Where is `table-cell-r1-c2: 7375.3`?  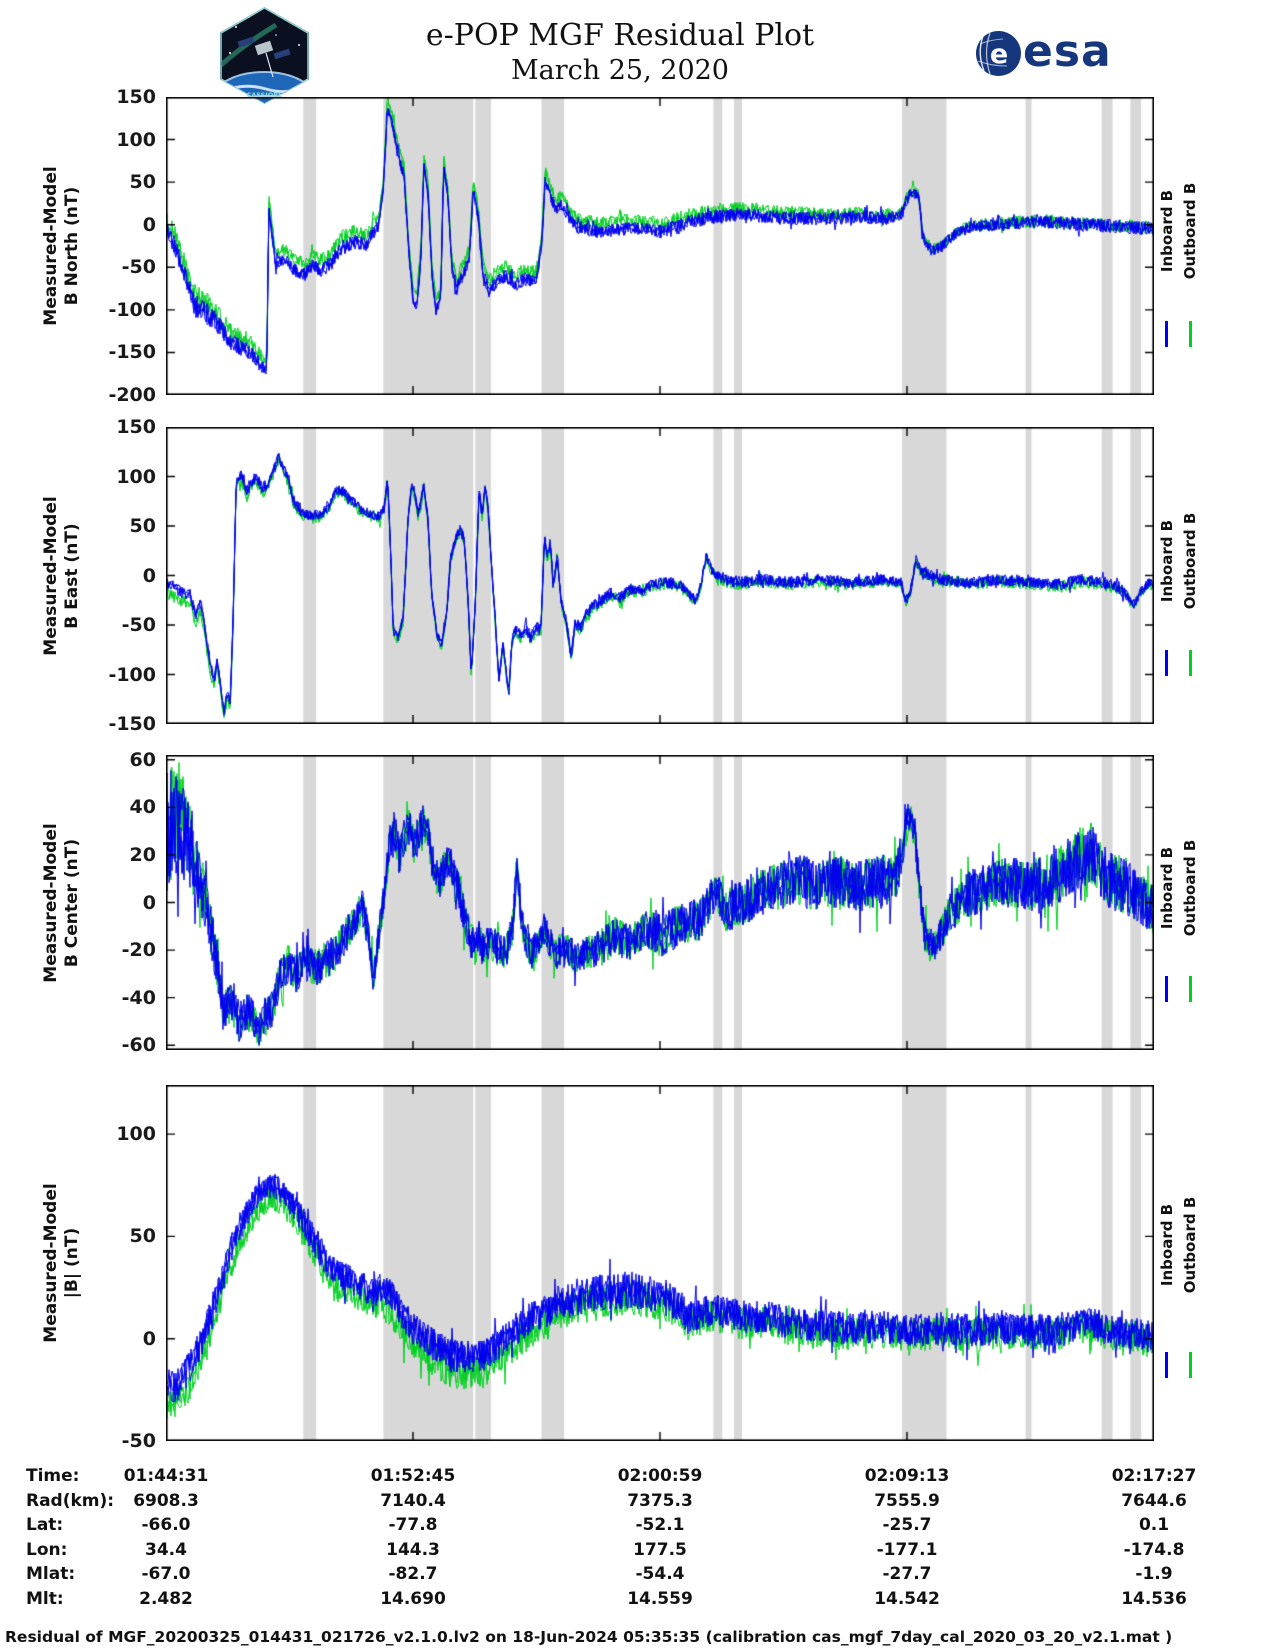
table-cell-r1-c2: 7375.3 is located at coordinates (660, 1500).